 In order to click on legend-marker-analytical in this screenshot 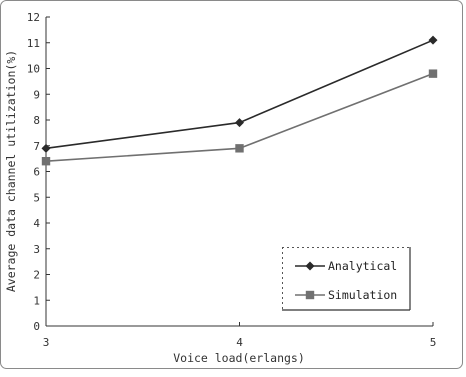, I will do `click(310, 266)`.